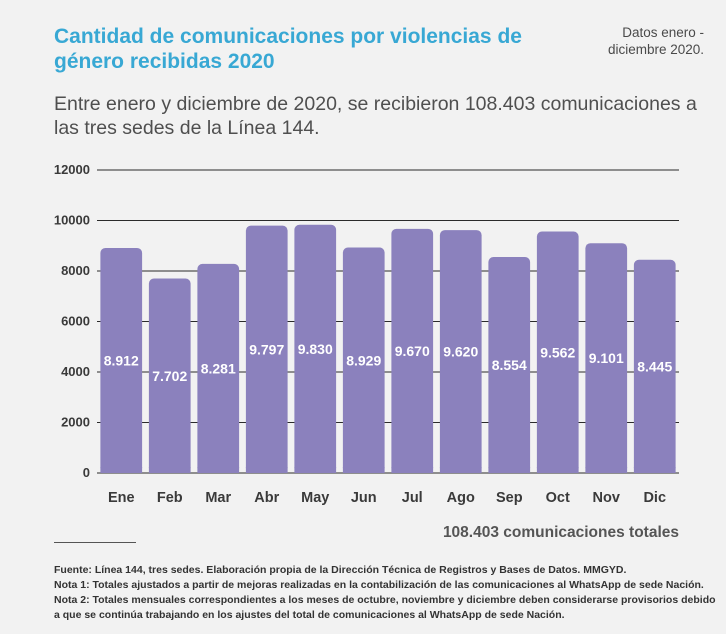 This screenshot has width=726, height=634. I want to click on data-label: 9.562, so click(557, 352).